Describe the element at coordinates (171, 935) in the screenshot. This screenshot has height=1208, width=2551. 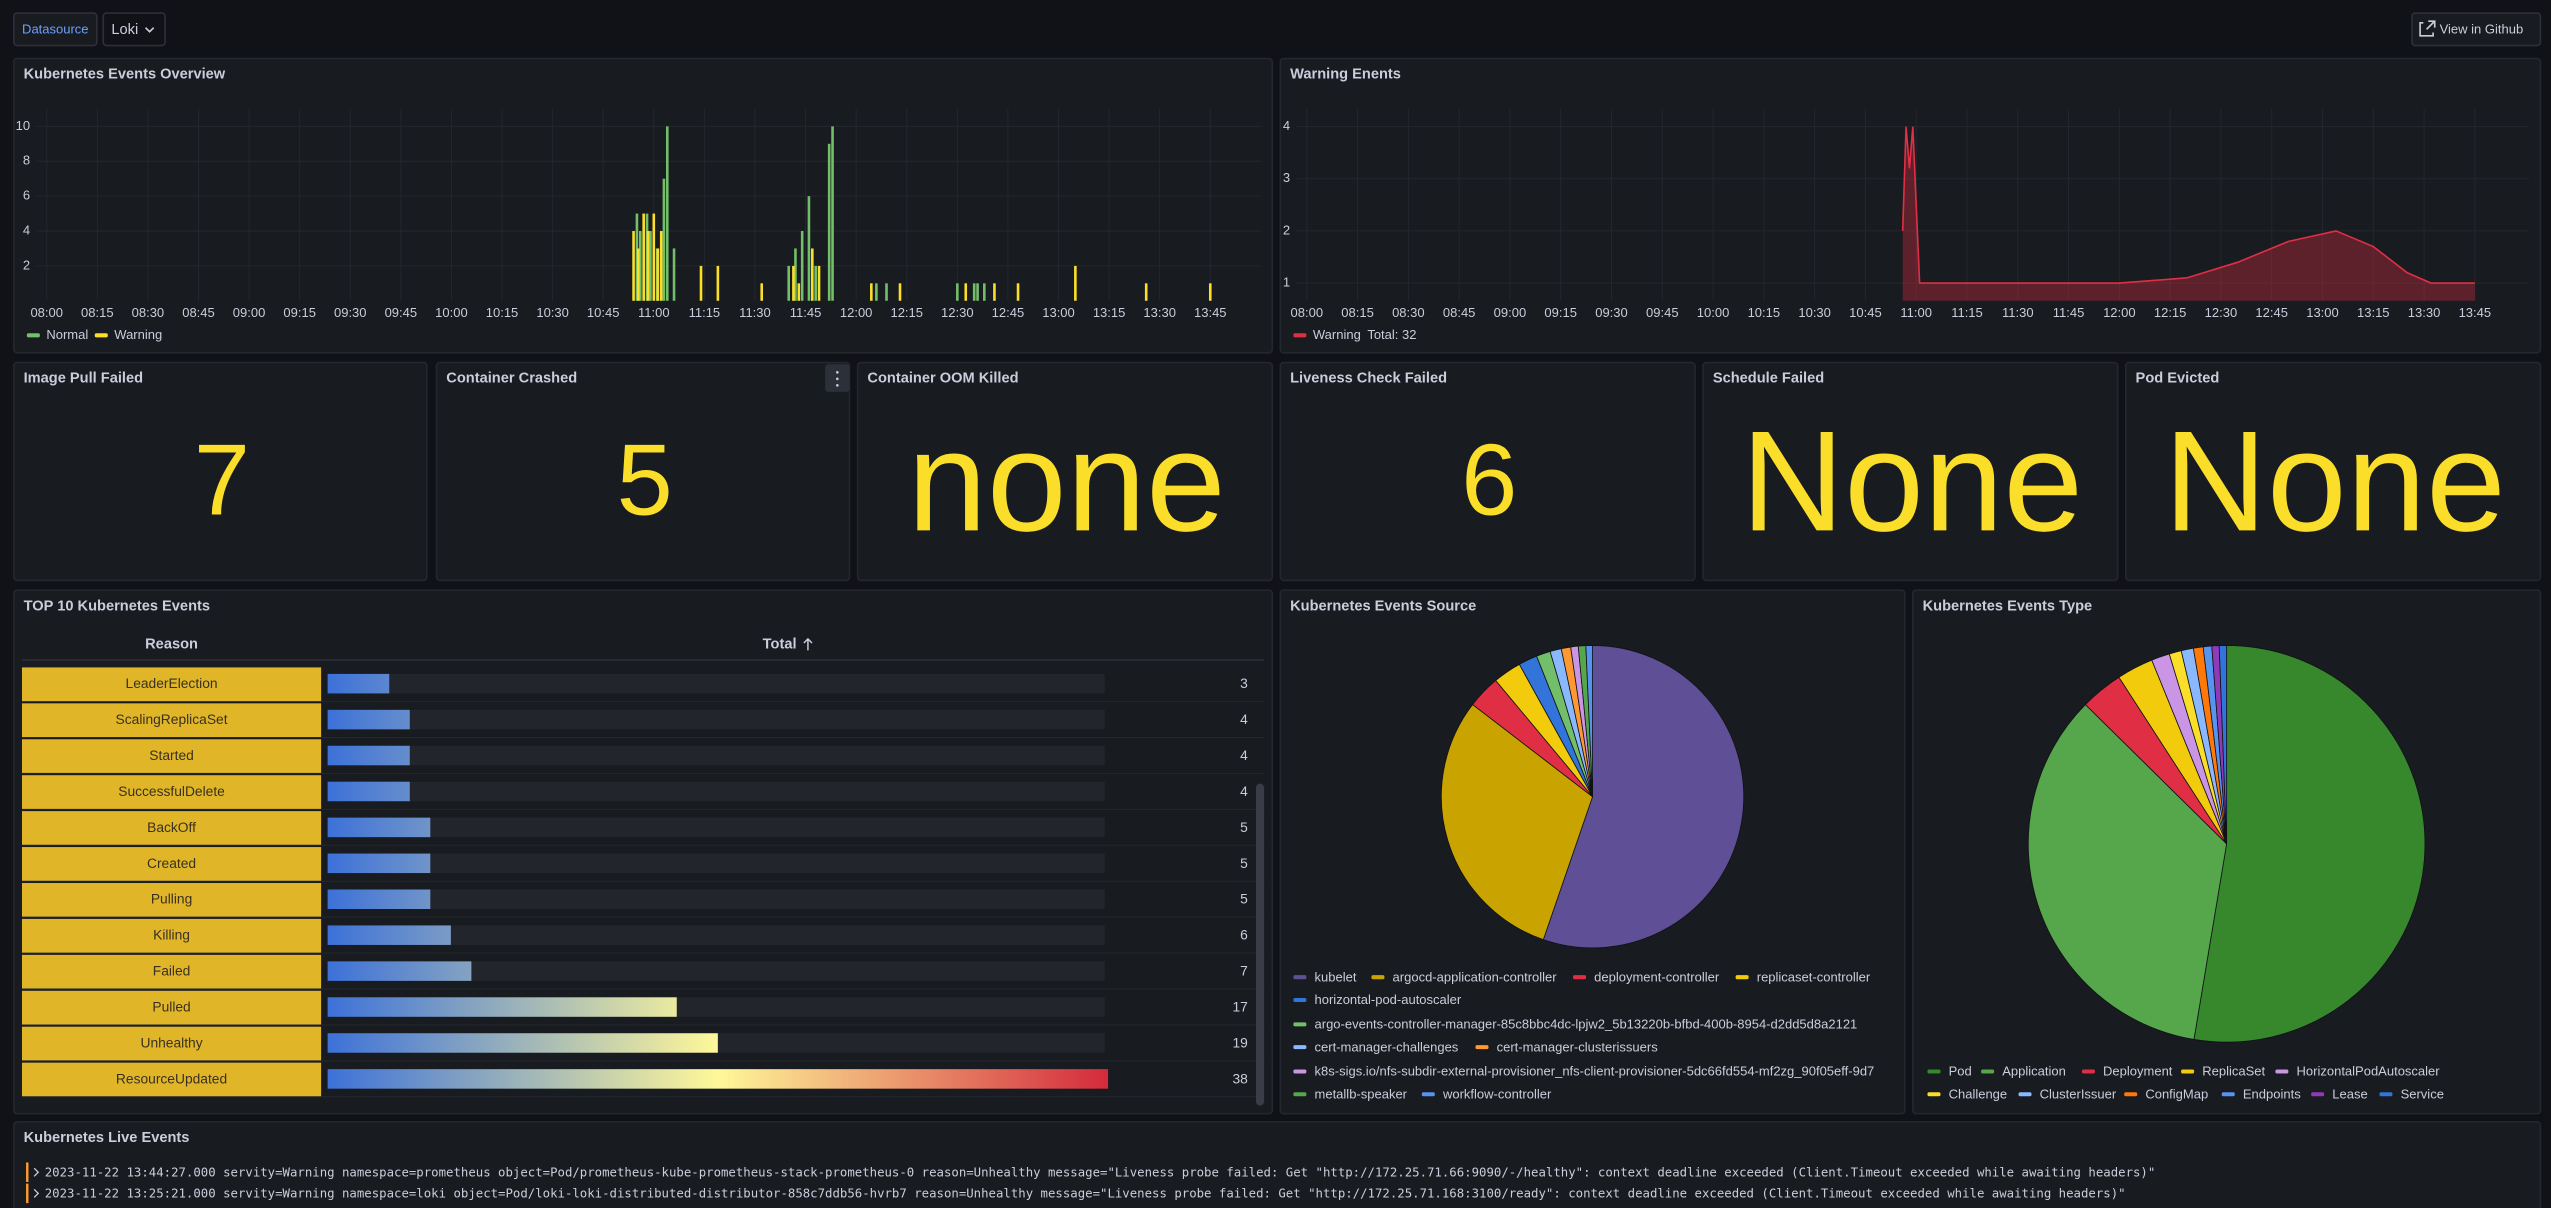
I see `reason-label: Killing` at that location.